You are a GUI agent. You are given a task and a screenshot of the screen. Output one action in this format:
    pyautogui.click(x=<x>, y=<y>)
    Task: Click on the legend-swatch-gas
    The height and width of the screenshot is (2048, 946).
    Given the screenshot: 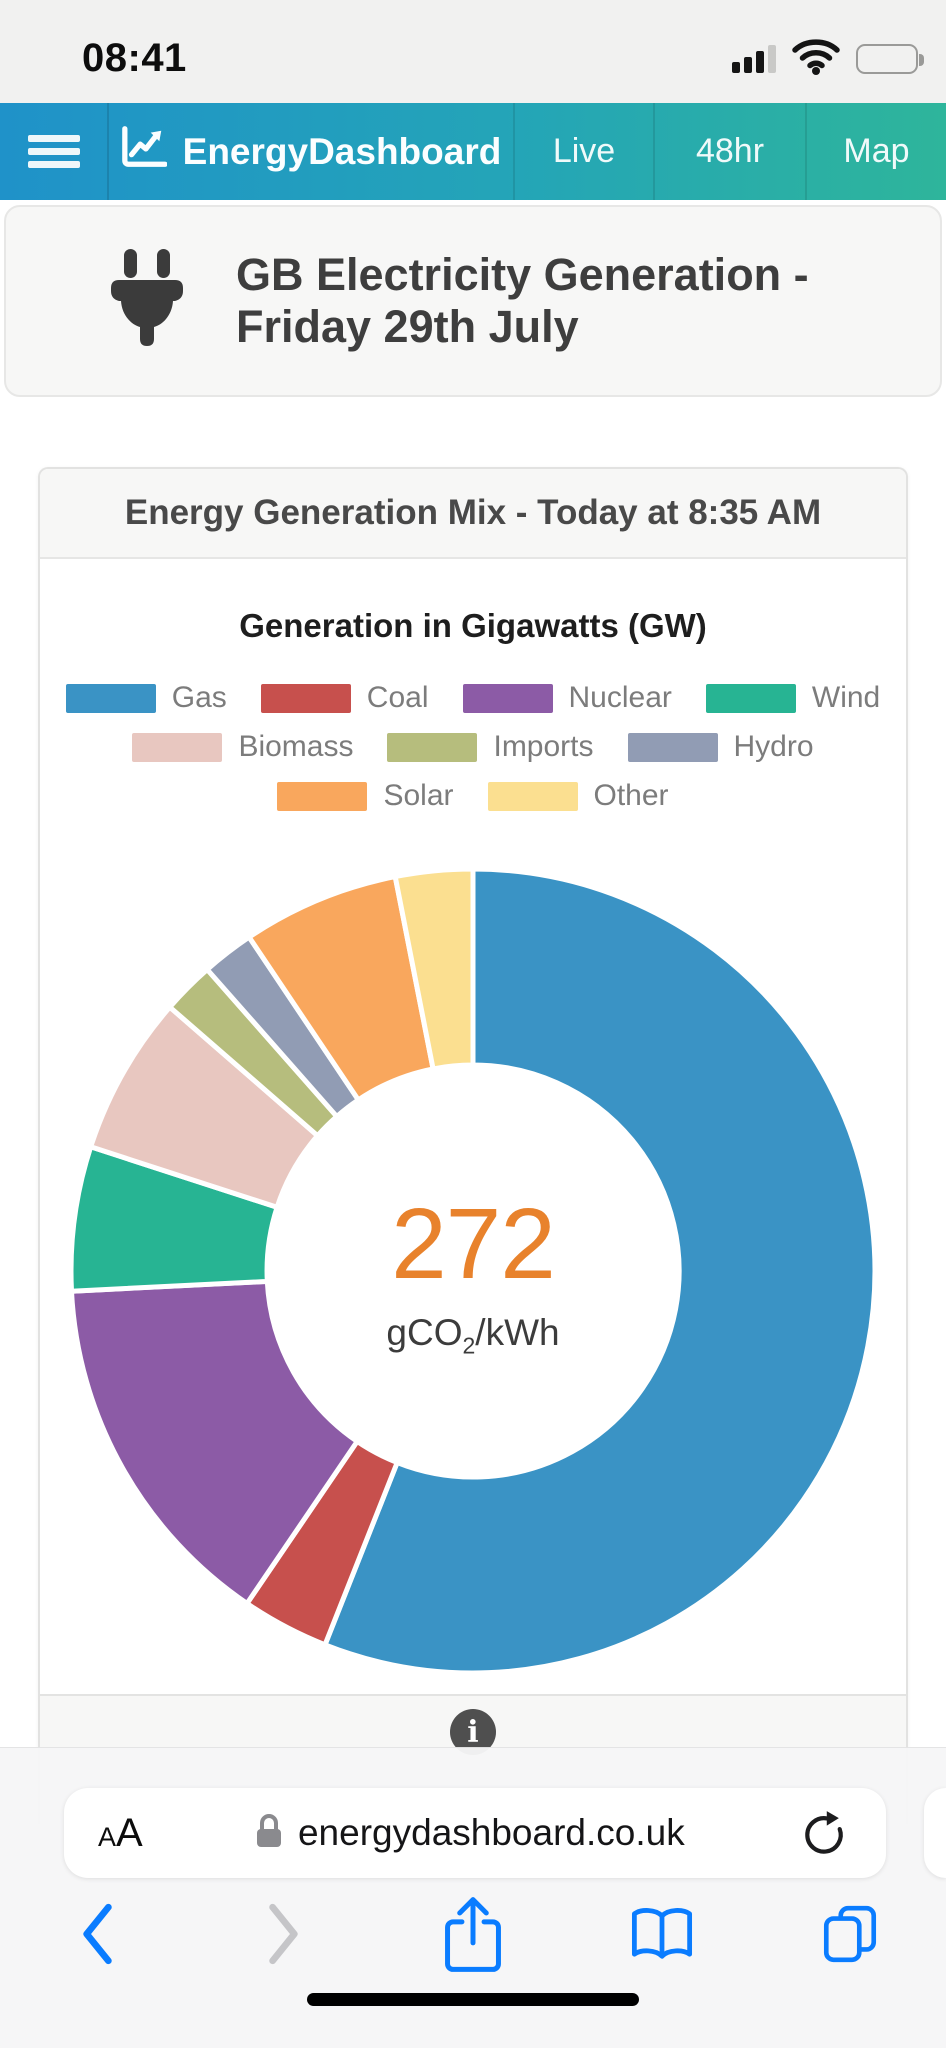 What is the action you would take?
    pyautogui.click(x=110, y=698)
    